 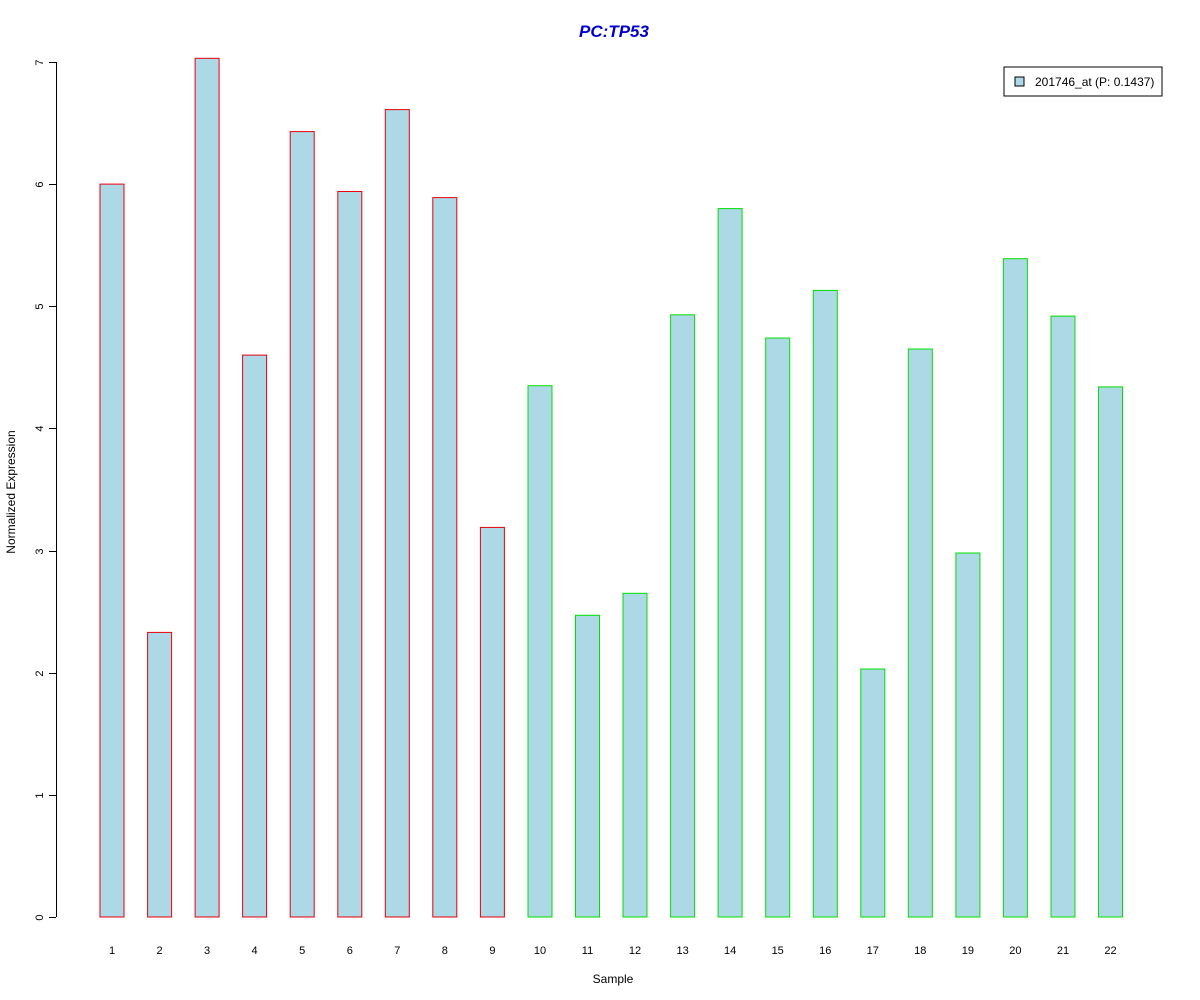 What do you see at coordinates (1110, 951) in the screenshot?
I see `x-tick-label: 22` at bounding box center [1110, 951].